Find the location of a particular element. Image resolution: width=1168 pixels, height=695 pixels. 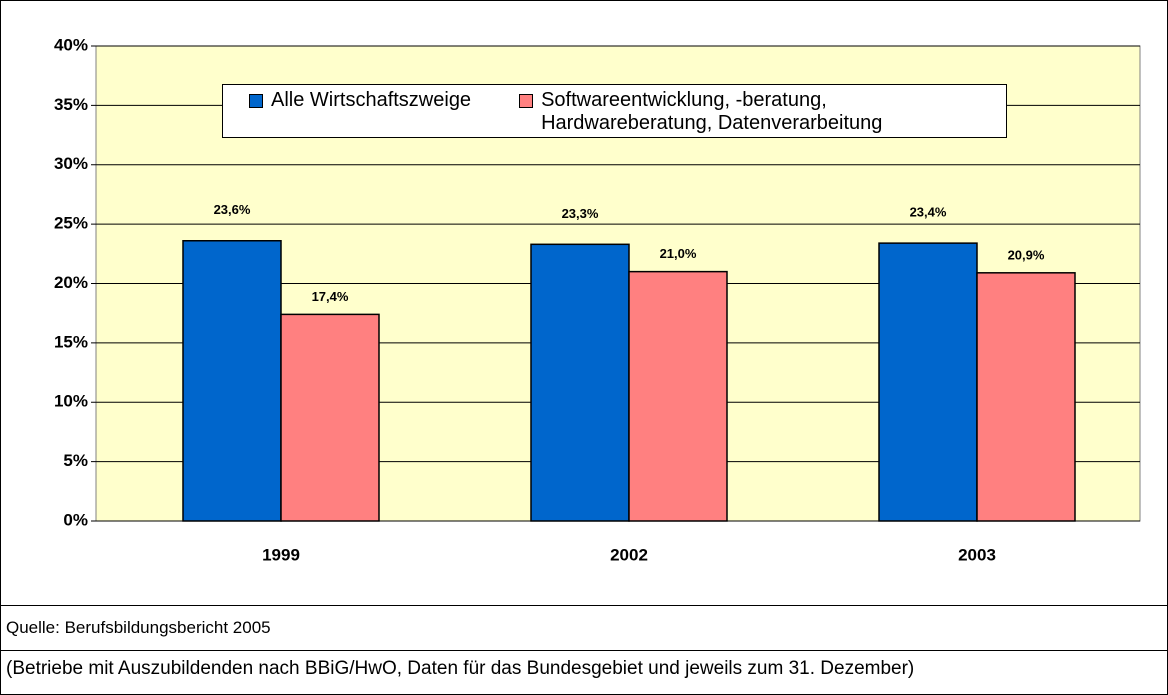

y-tick-label: 15% is located at coordinates (71, 341).